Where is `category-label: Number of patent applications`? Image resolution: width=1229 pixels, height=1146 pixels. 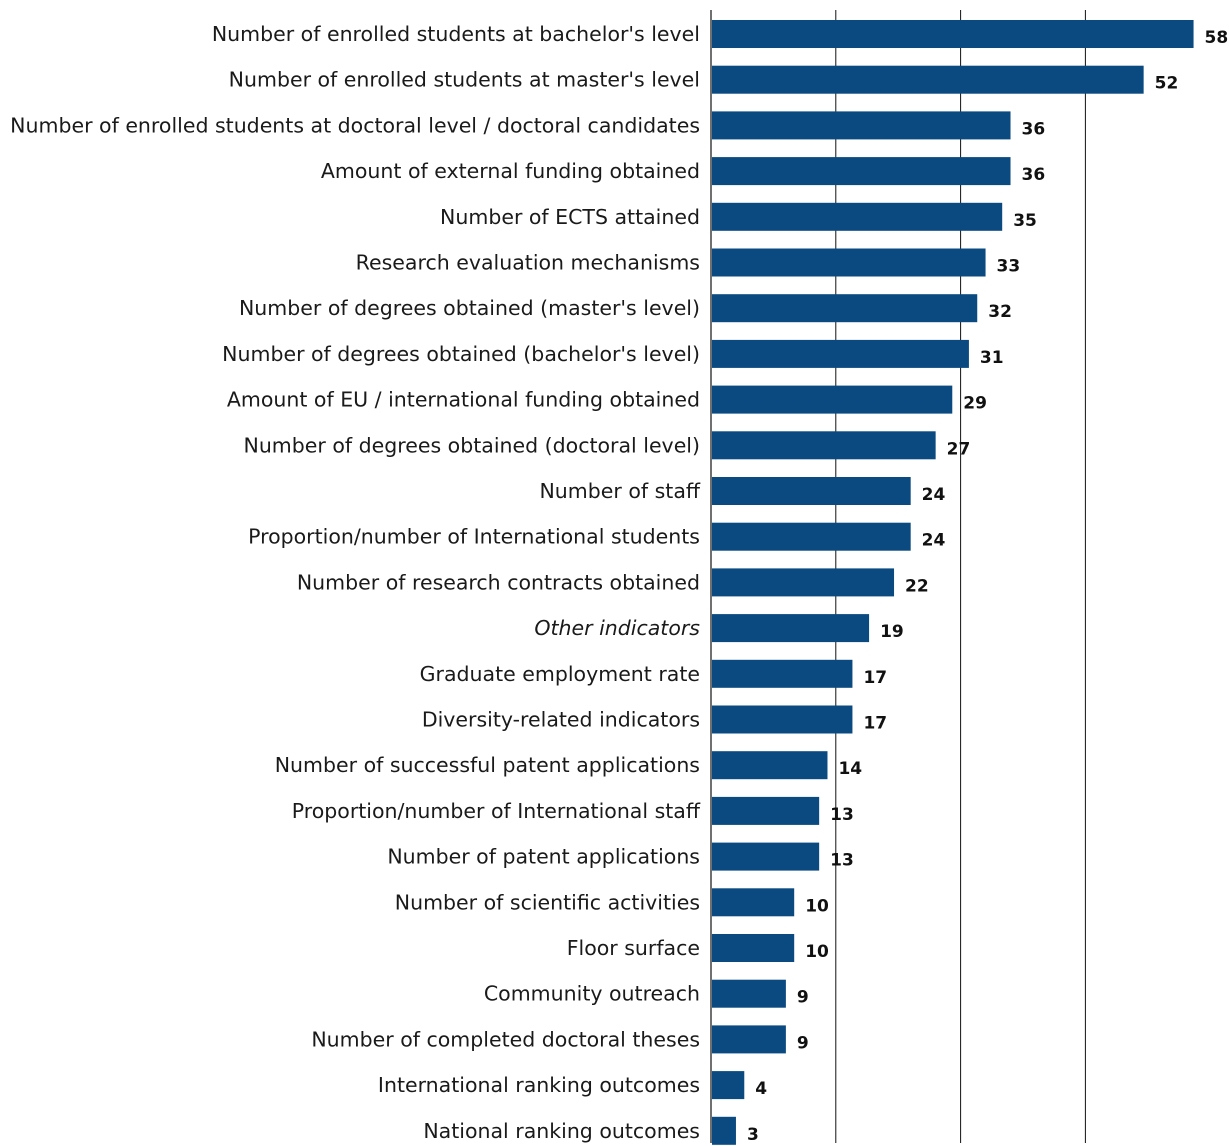
category-label: Number of patent applications is located at coordinates (543, 857).